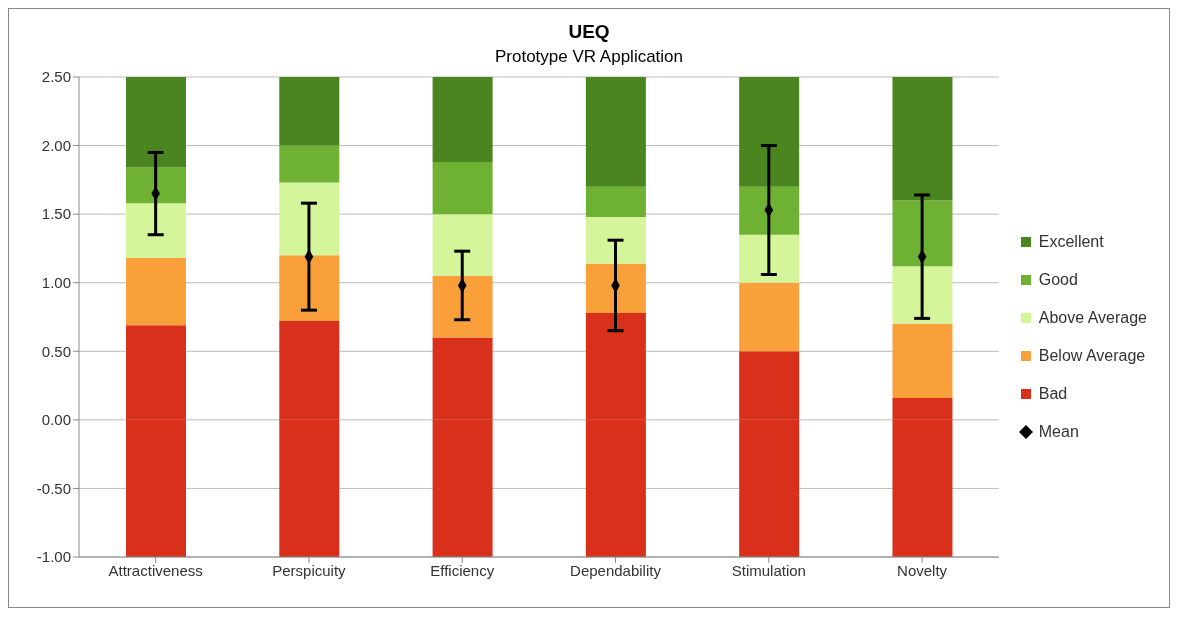  I want to click on legend-label: Good, so click(1058, 280).